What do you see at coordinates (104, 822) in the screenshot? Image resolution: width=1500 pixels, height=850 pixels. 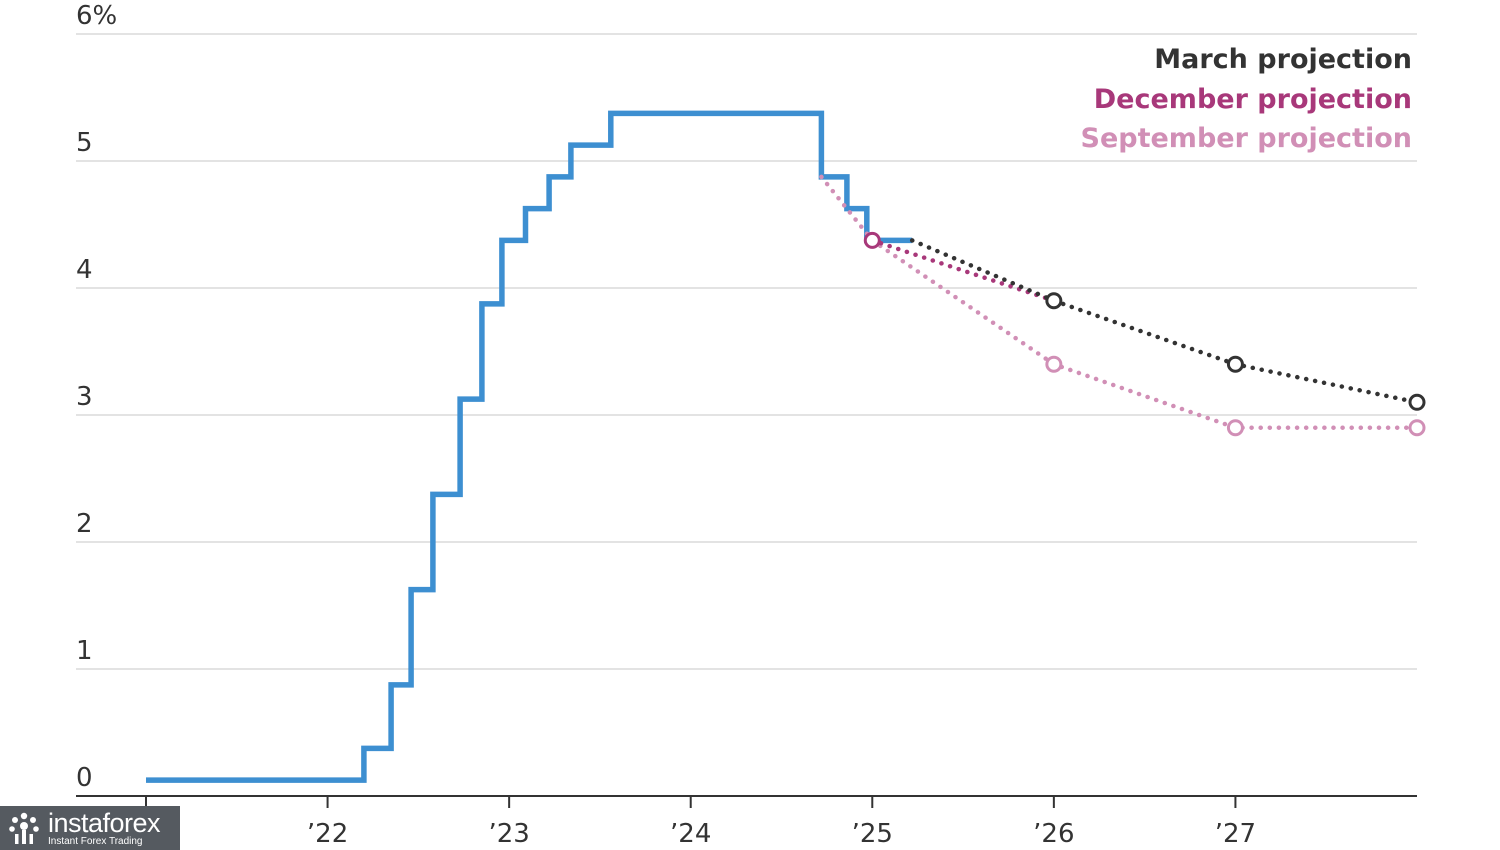 I see `watermark-brand: instaforex` at bounding box center [104, 822].